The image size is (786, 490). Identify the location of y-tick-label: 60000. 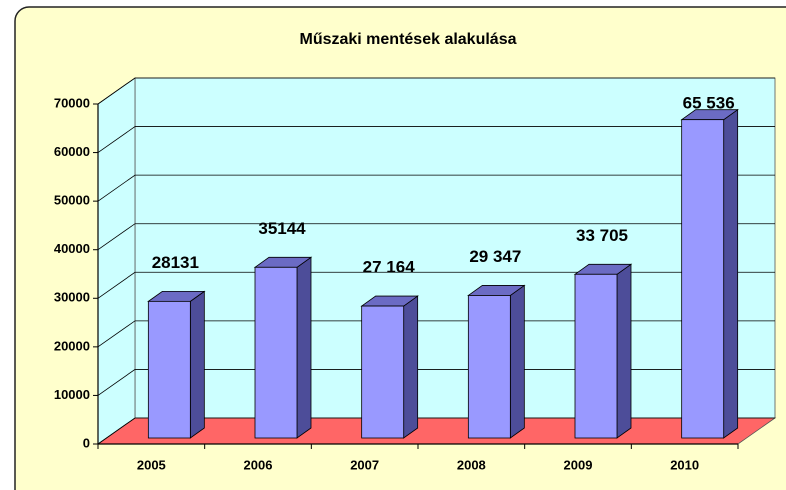
(72, 151).